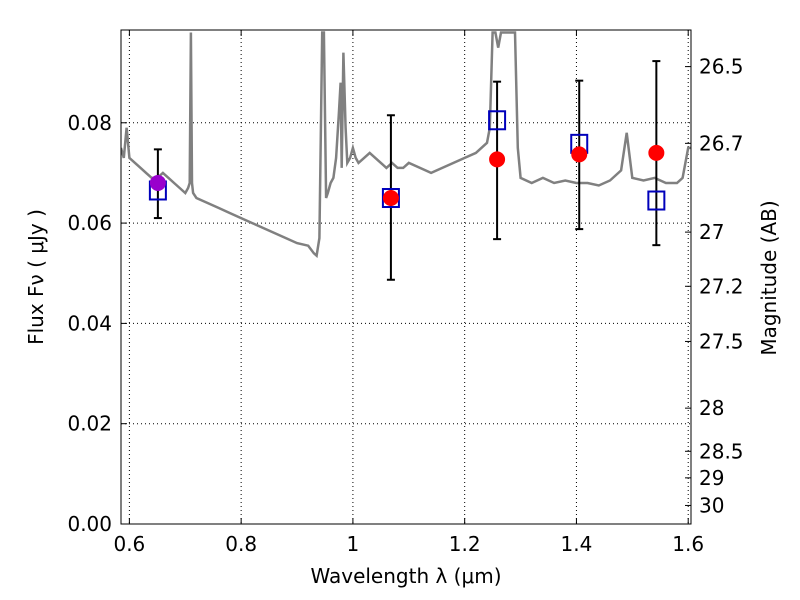 The width and height of the screenshot is (800, 600). What do you see at coordinates (157, 182) in the screenshot?
I see `purple-data-point` at bounding box center [157, 182].